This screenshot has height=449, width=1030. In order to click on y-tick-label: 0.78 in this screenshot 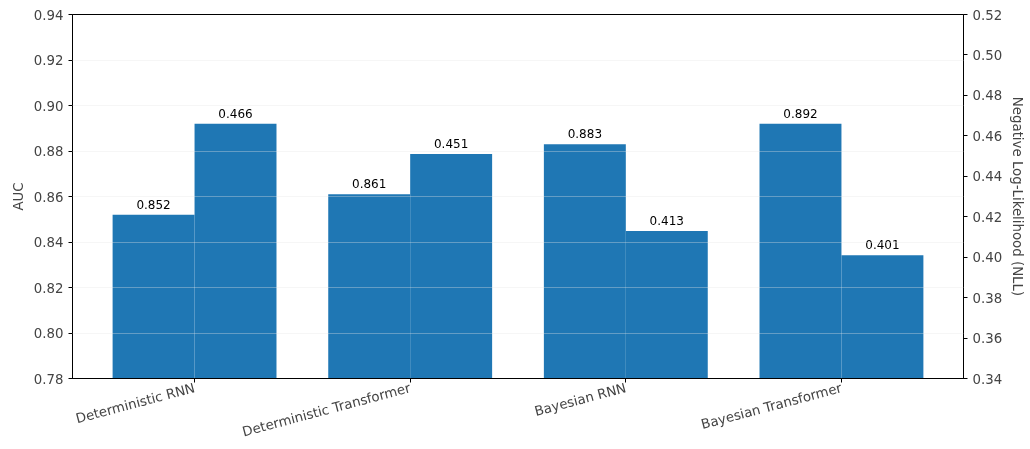, I will do `click(48, 379)`.